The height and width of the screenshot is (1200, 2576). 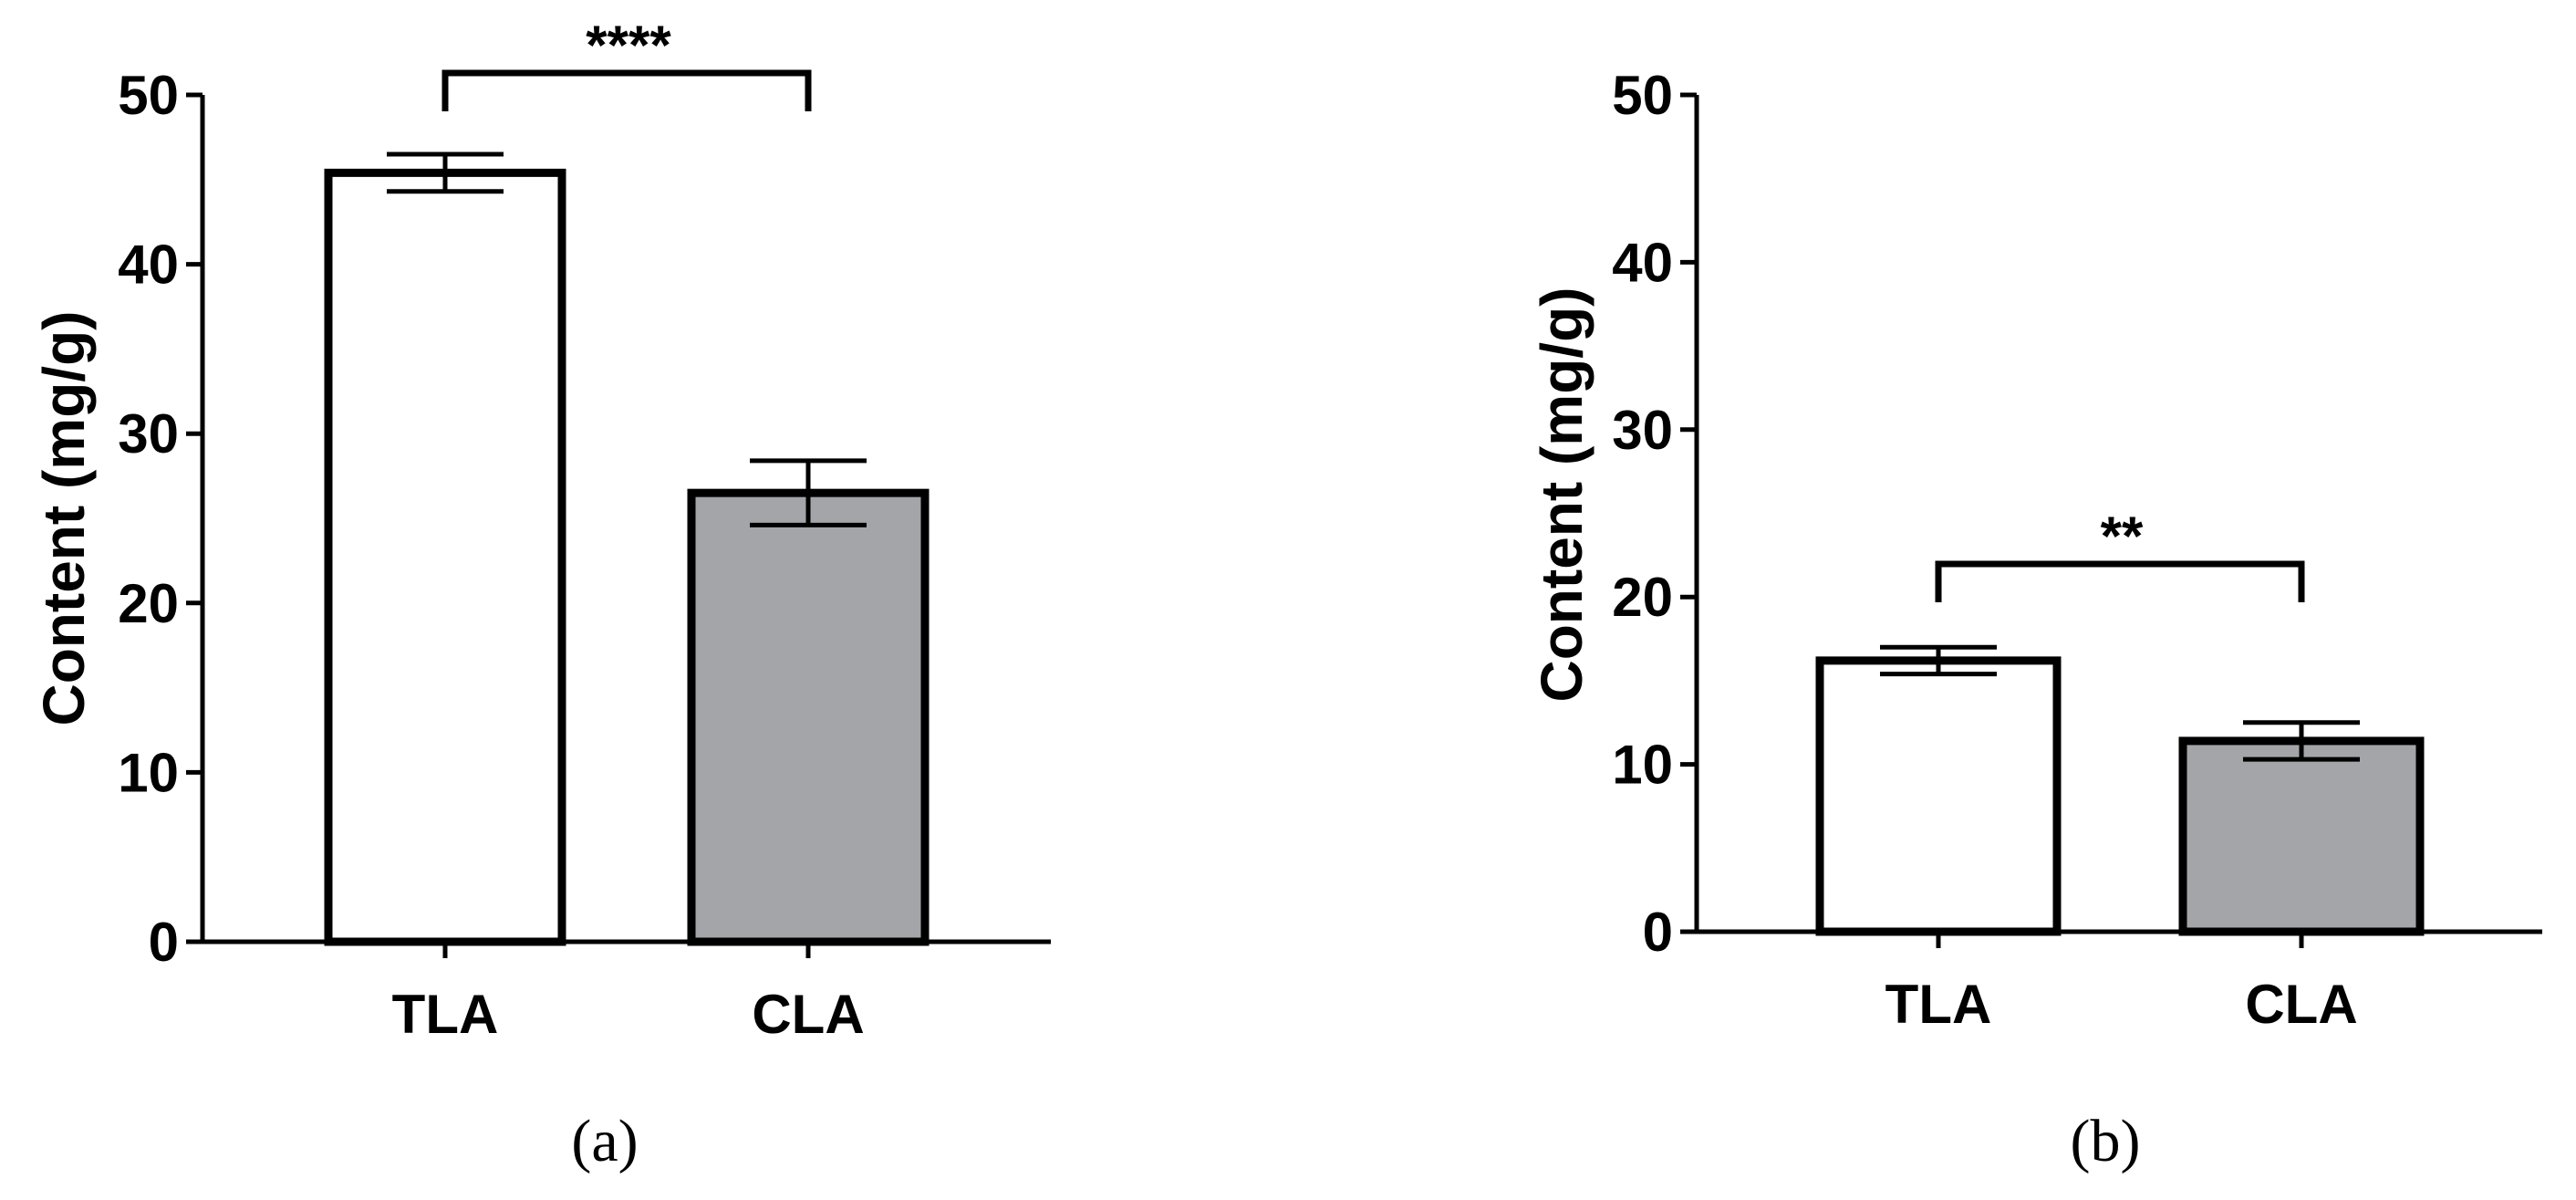 I want to click on panel-label: (b), so click(x=2106, y=1141).